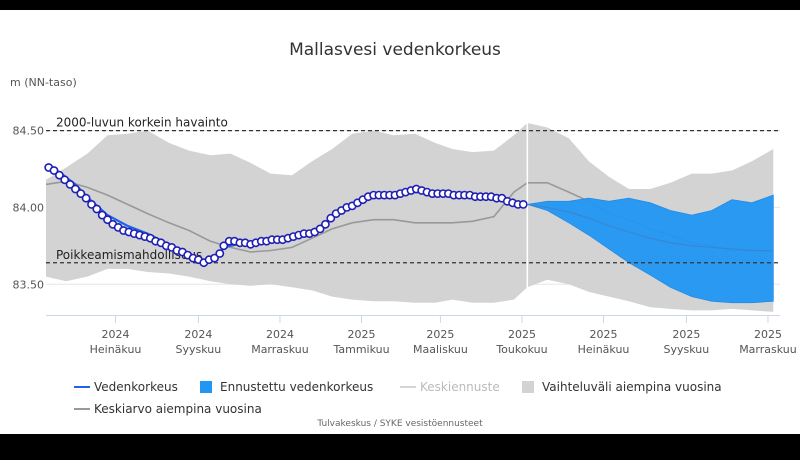  I want to click on legend-item: Keskiennuste, so click(450, 387).